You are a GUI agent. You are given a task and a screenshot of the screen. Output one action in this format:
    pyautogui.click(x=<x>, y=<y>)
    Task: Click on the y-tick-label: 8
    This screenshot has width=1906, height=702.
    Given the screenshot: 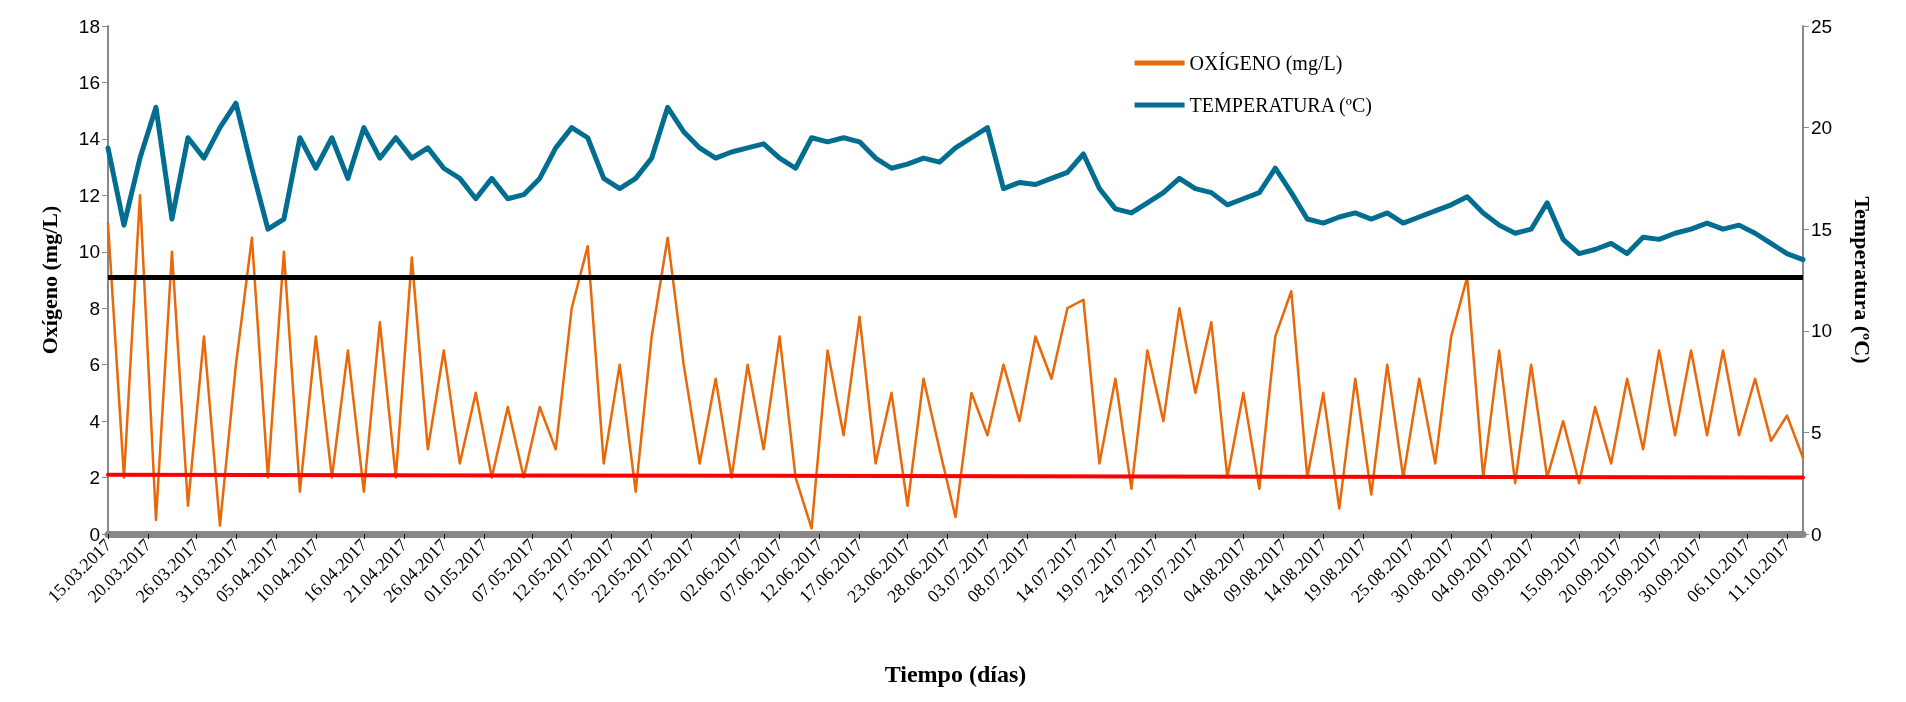 What is the action you would take?
    pyautogui.click(x=94, y=308)
    